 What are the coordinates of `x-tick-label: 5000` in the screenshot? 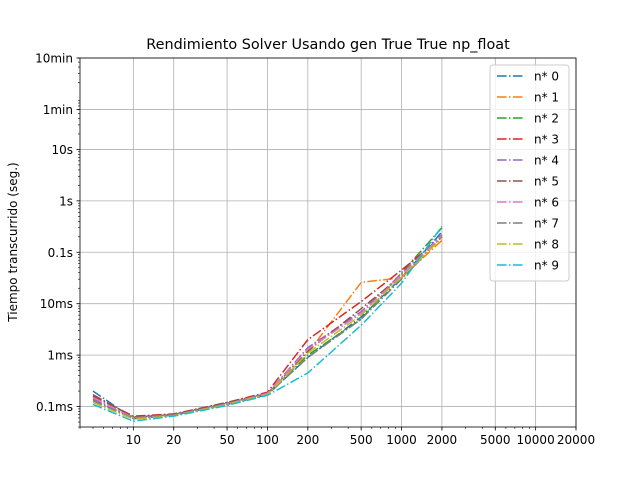 It's located at (495, 440).